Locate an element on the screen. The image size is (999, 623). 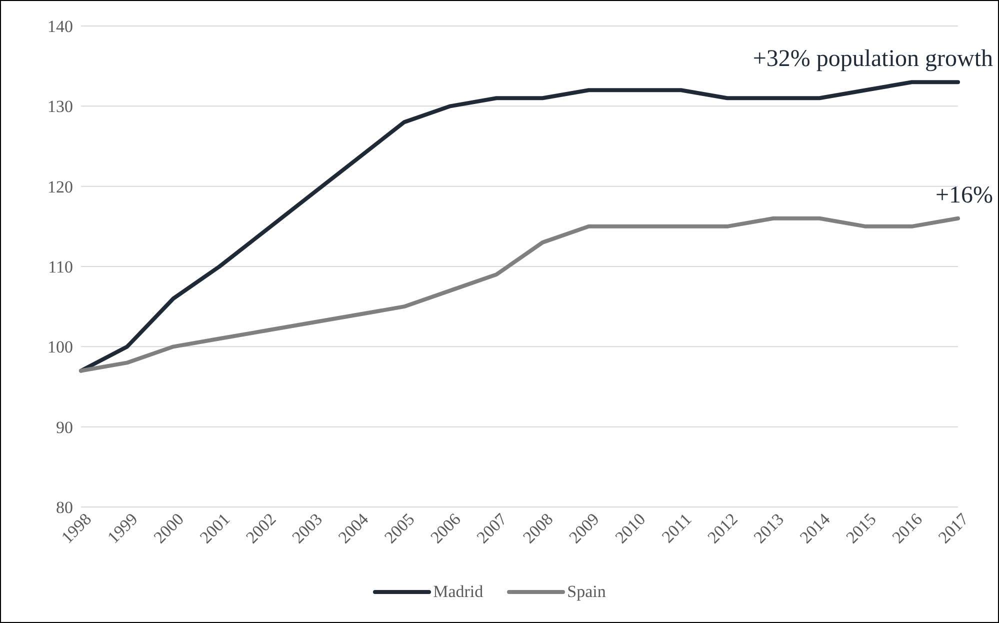
y-tick-label: 80 is located at coordinates (64, 508).